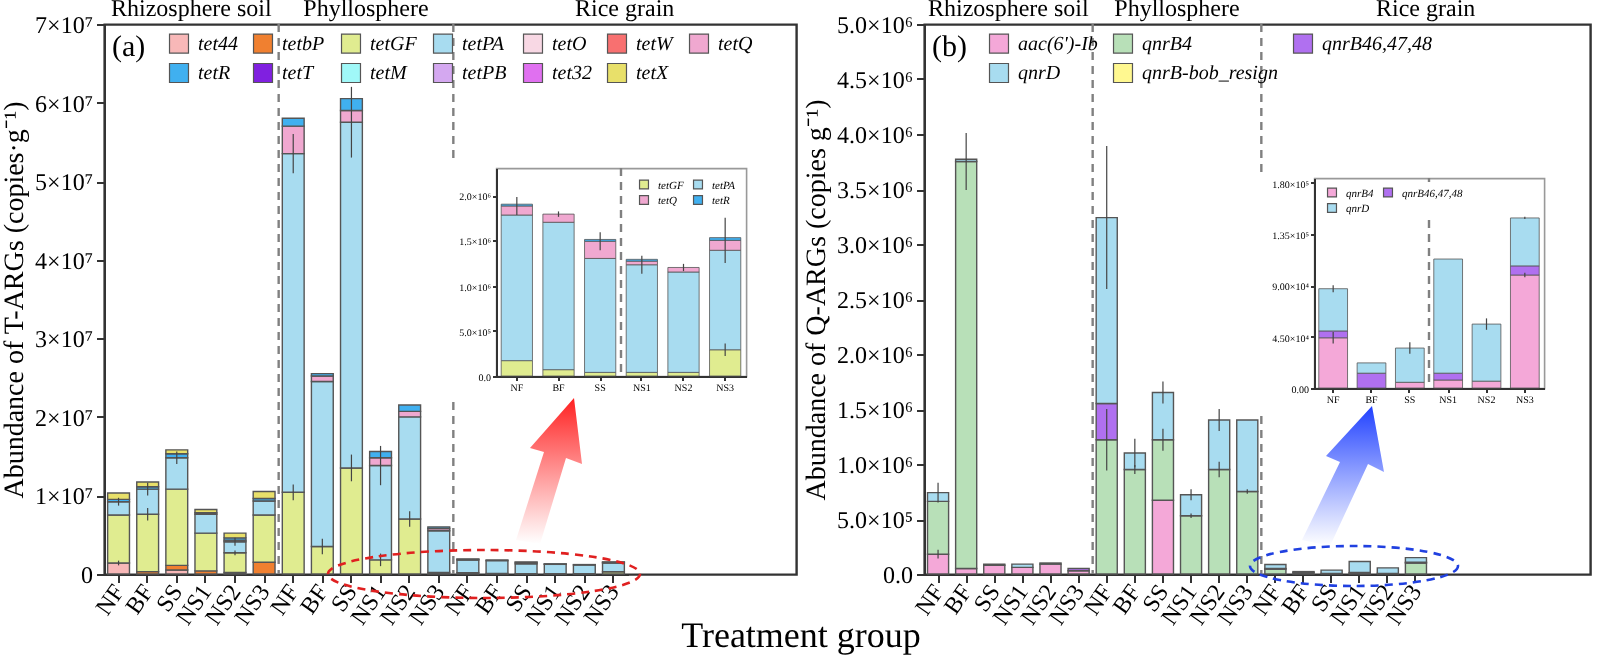 The width and height of the screenshot is (1598, 664). What do you see at coordinates (875, 300) in the screenshot?
I see `y-tick-label: 2.5×10⁶` at bounding box center [875, 300].